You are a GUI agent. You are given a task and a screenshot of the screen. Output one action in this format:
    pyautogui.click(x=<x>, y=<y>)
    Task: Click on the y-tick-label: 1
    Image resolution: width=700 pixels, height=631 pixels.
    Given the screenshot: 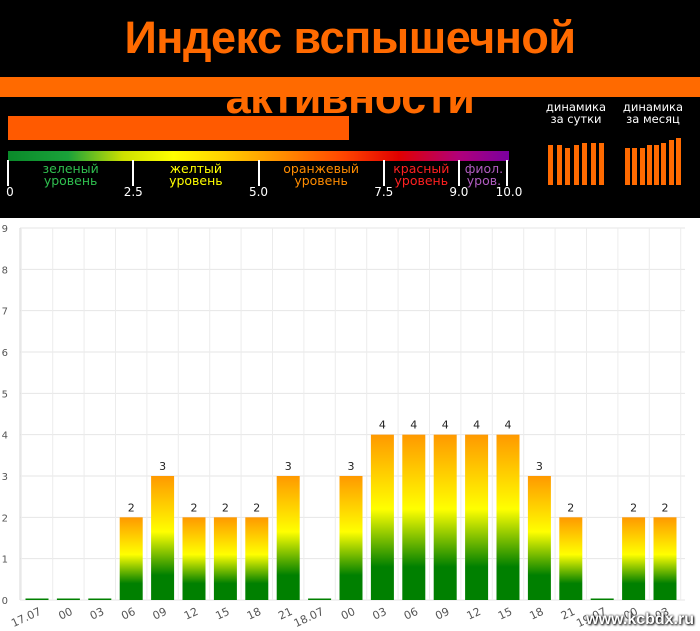 What is the action you would take?
    pyautogui.click(x=5, y=560)
    